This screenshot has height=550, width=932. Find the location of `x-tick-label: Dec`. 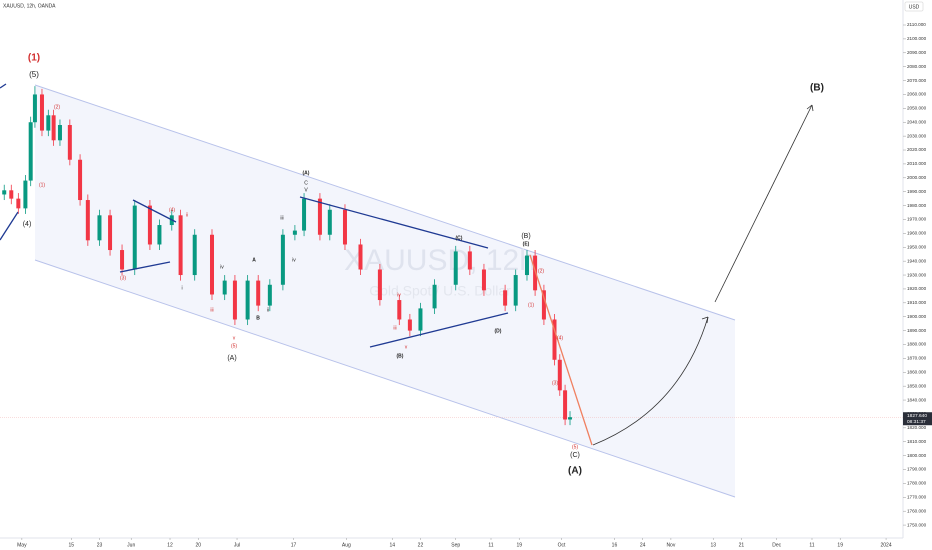

x-tick-label: Dec is located at coordinates (776, 545).